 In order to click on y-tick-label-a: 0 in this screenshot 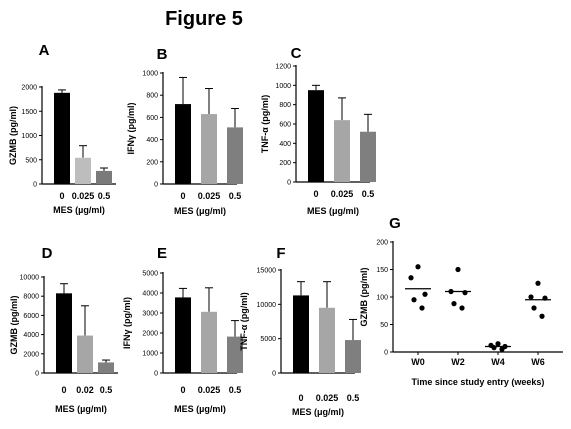, I will do `click(35, 185)`.